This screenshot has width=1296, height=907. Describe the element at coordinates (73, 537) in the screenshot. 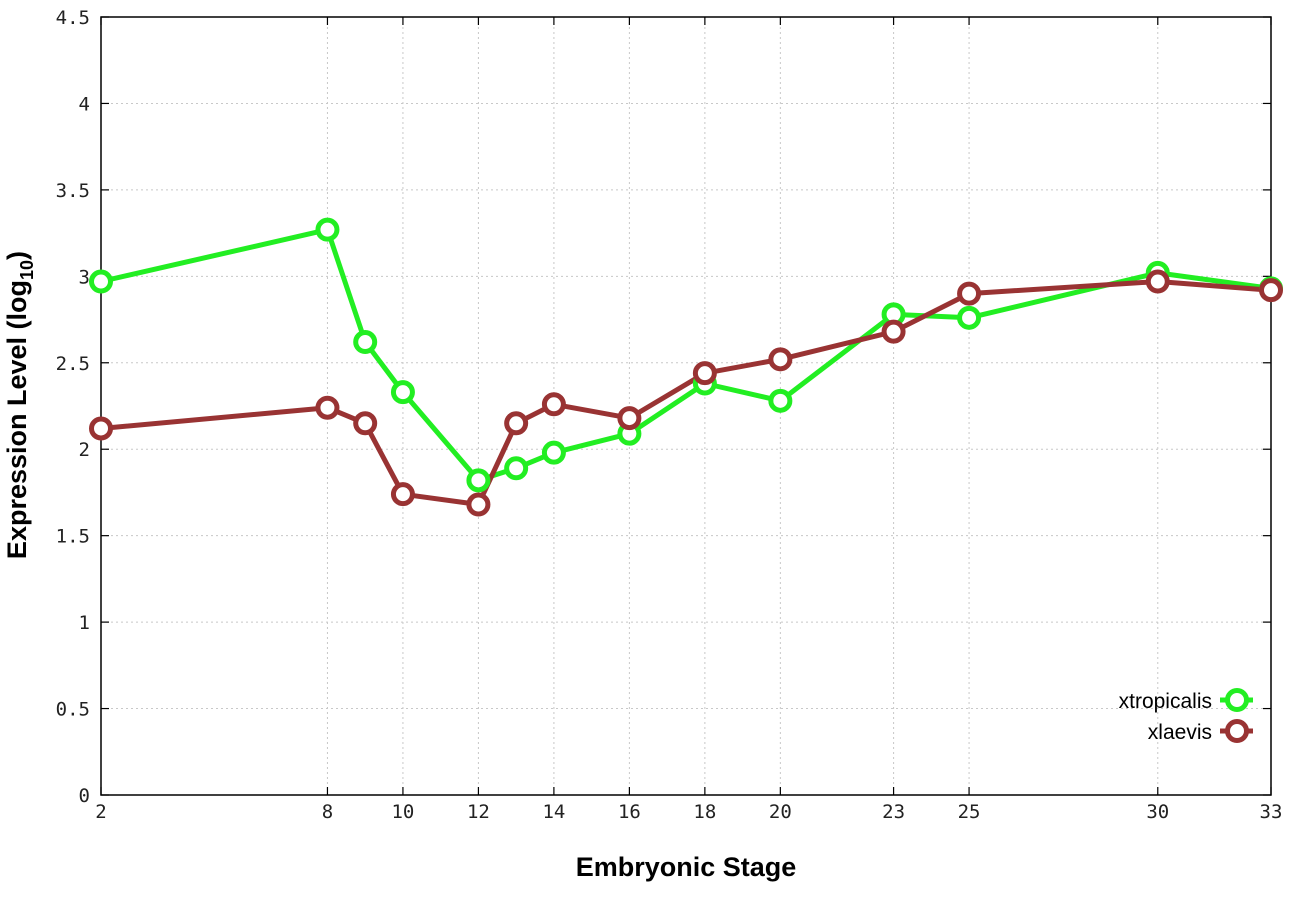

I see `y-tick-label: 1.5` at that location.